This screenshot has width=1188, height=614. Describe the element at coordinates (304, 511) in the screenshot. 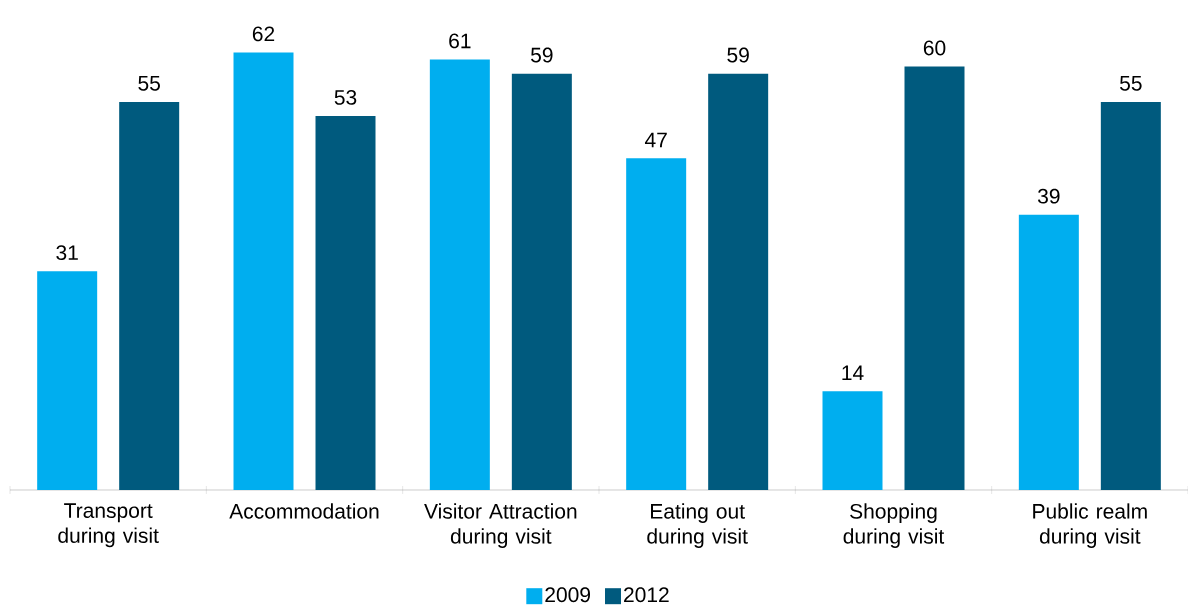

I see `x-tick-label: Accommodation` at that location.